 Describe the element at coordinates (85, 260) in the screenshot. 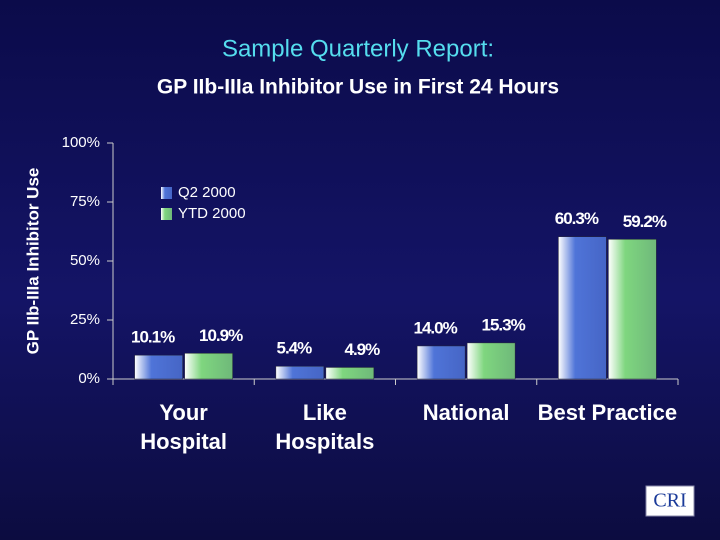

I see `y-tick-label: 50%` at that location.